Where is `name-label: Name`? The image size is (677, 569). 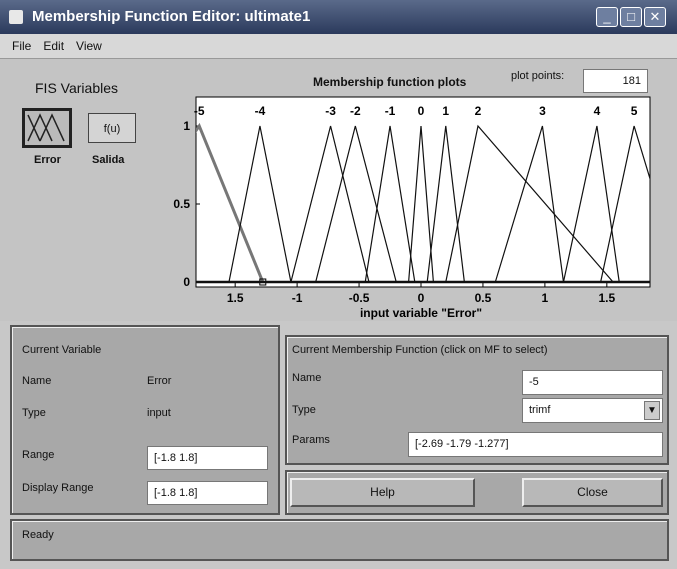
name-label: Name is located at coordinates (37, 381).